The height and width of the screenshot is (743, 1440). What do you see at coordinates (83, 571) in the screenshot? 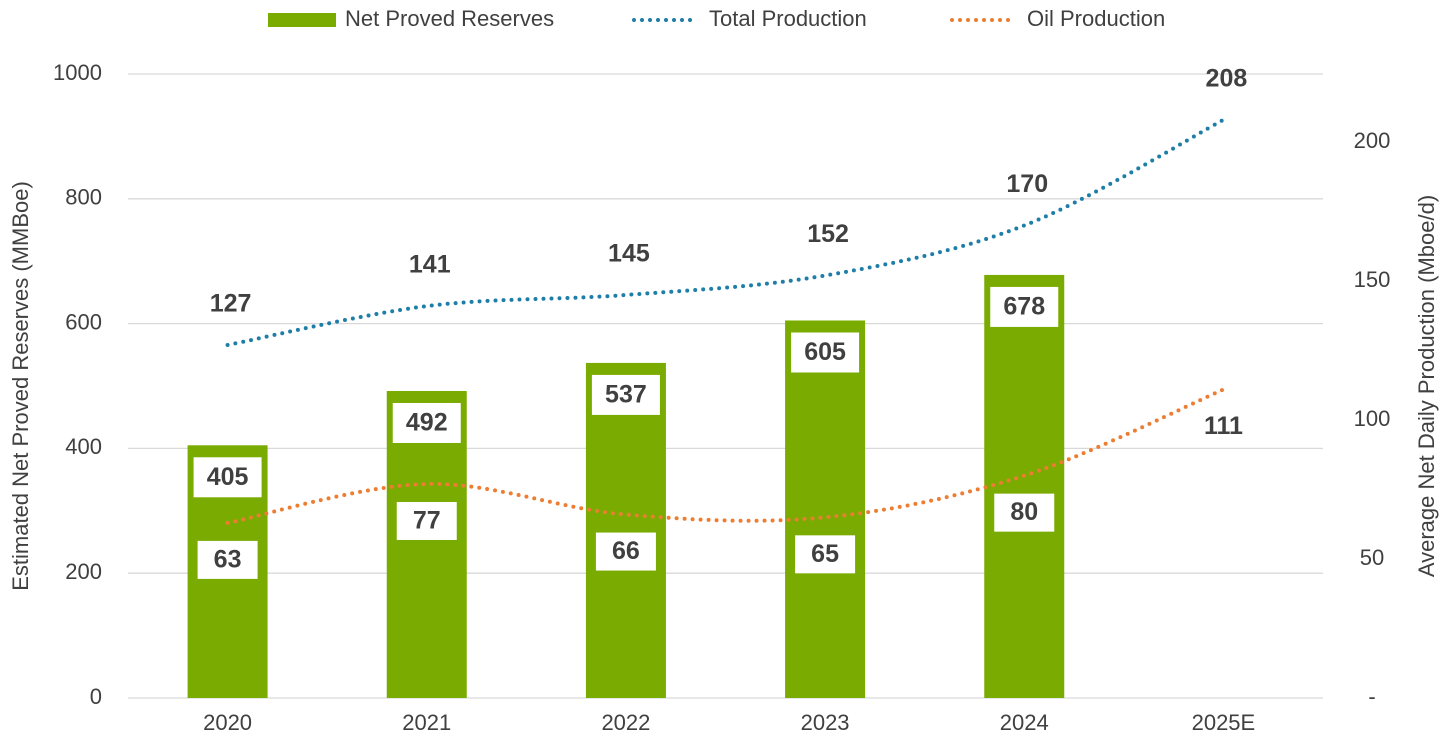
I see `y-tick-label: 200` at bounding box center [83, 571].